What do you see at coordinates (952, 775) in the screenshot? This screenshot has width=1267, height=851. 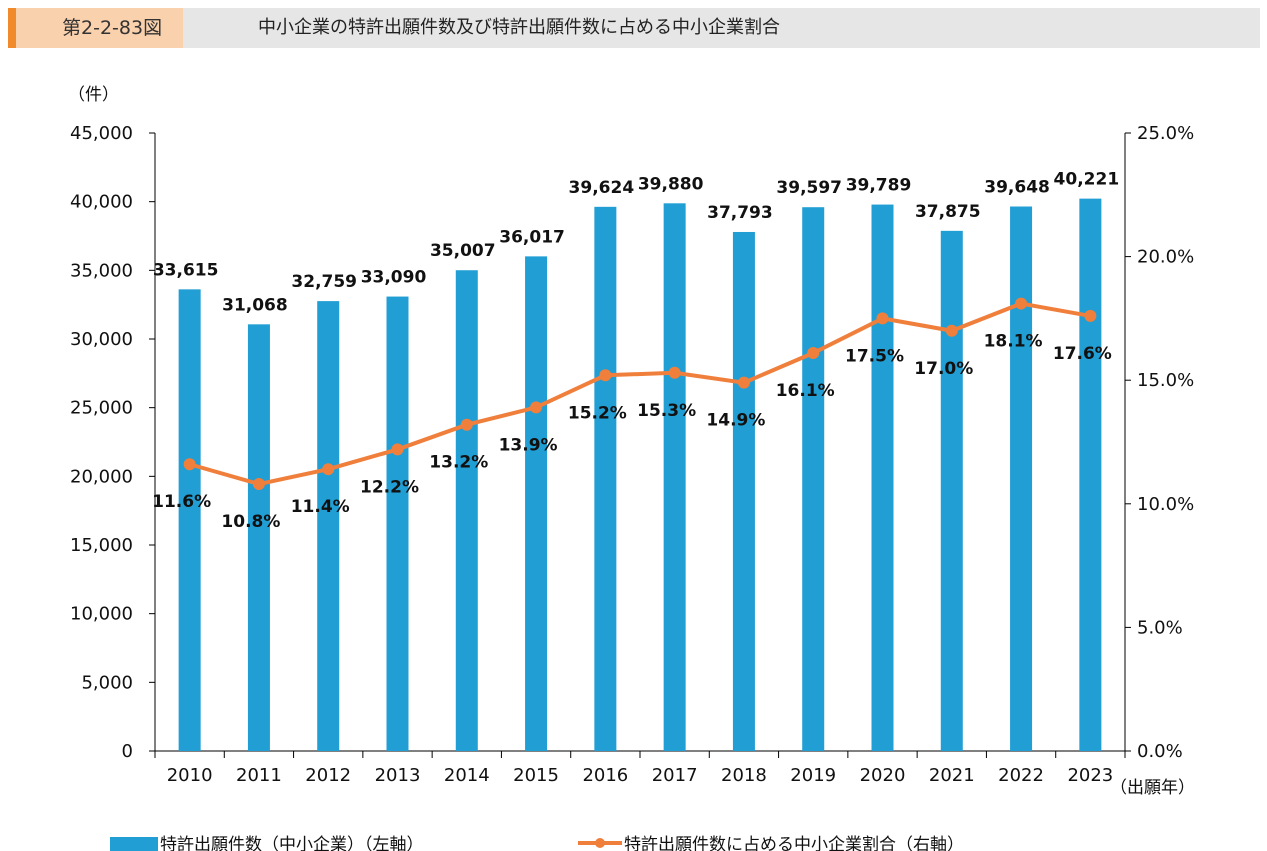 I see `x-axis-tick-label: 2021` at bounding box center [952, 775].